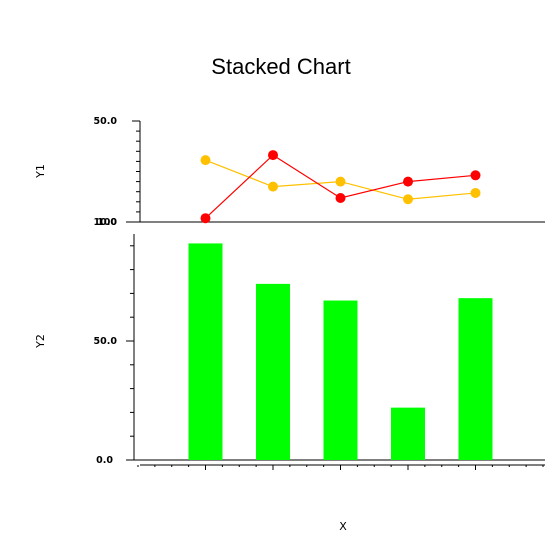 The width and height of the screenshot is (560, 560). What do you see at coordinates (280, 66) in the screenshot?
I see `chart-title: Stacked Chart` at bounding box center [280, 66].